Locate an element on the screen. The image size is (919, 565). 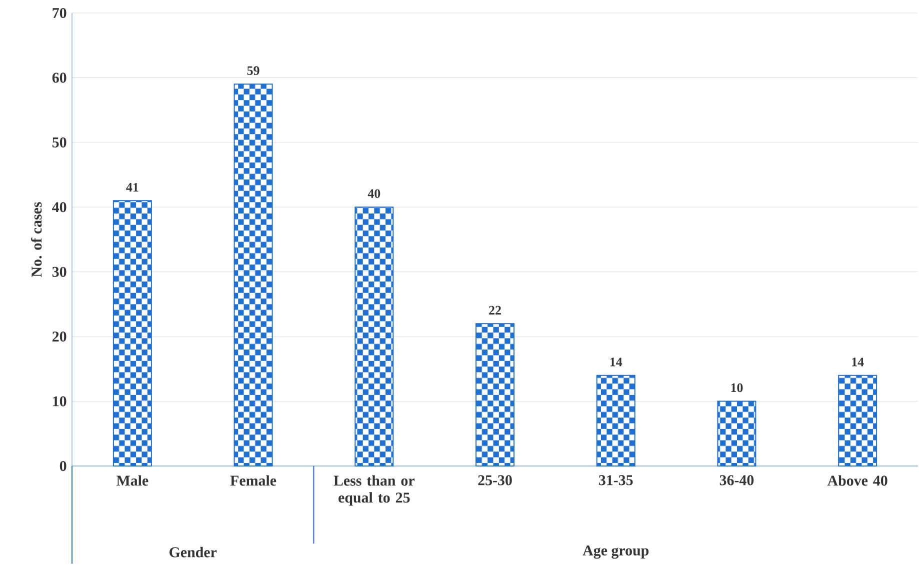
text: Age group is located at coordinates (615, 552).